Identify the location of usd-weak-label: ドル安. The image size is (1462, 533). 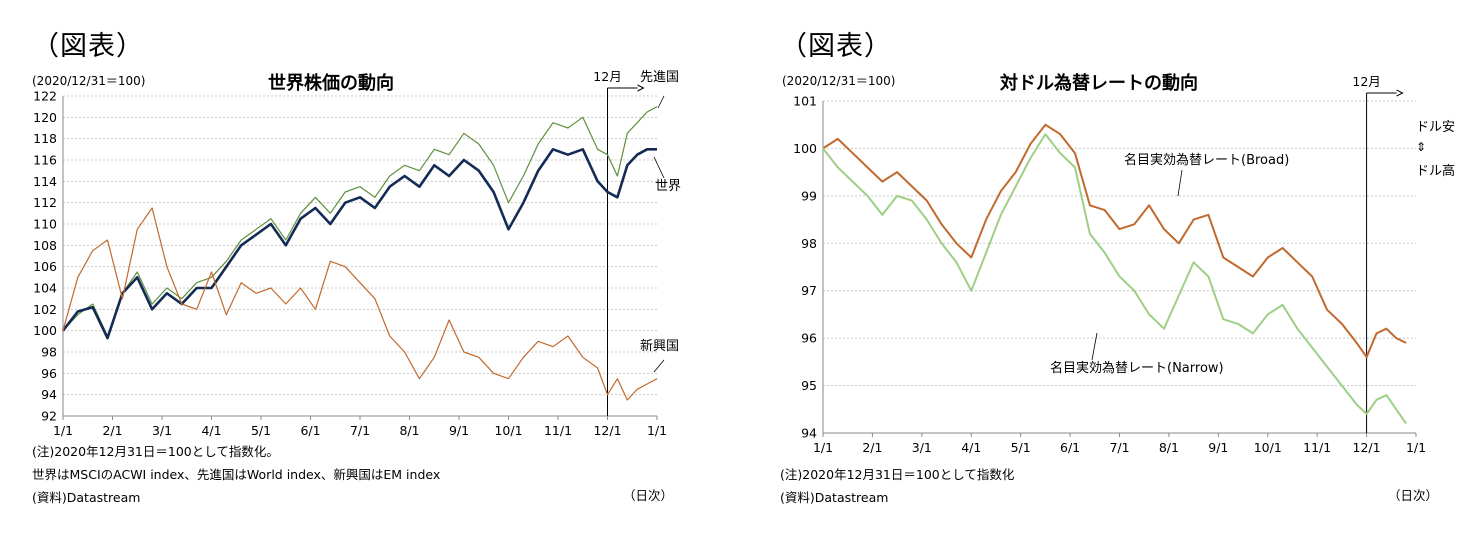
(1435, 127).